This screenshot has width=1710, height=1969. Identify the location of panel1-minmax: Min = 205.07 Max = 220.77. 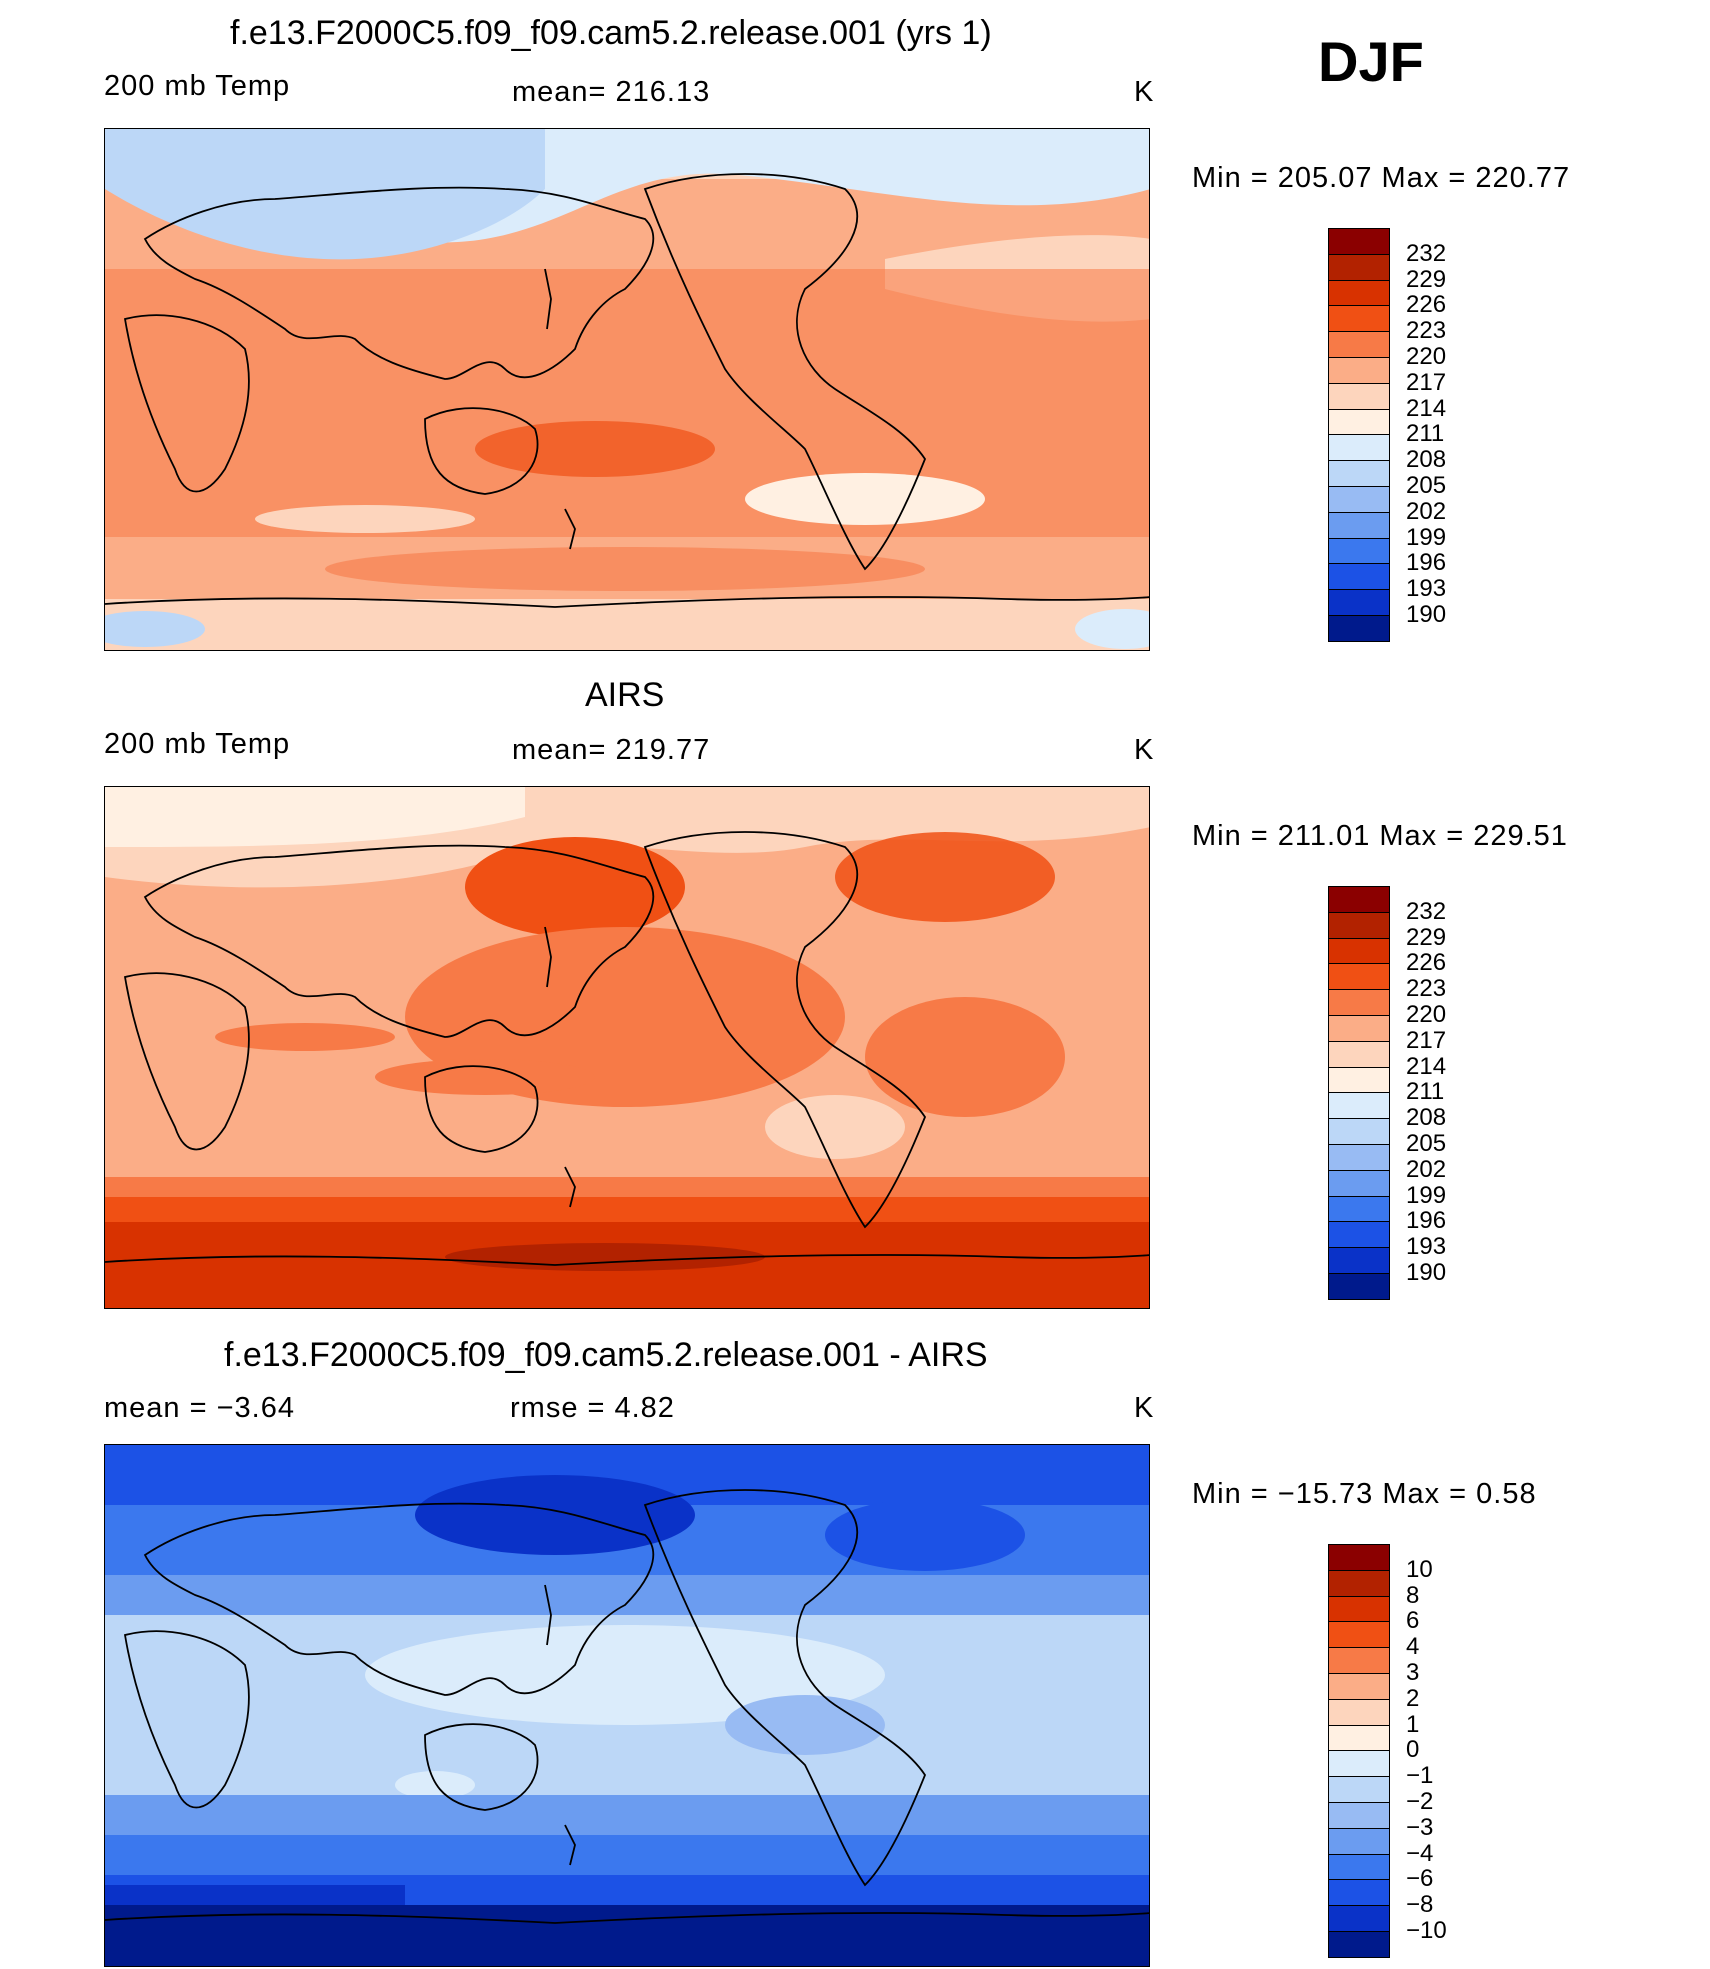
(1381, 178).